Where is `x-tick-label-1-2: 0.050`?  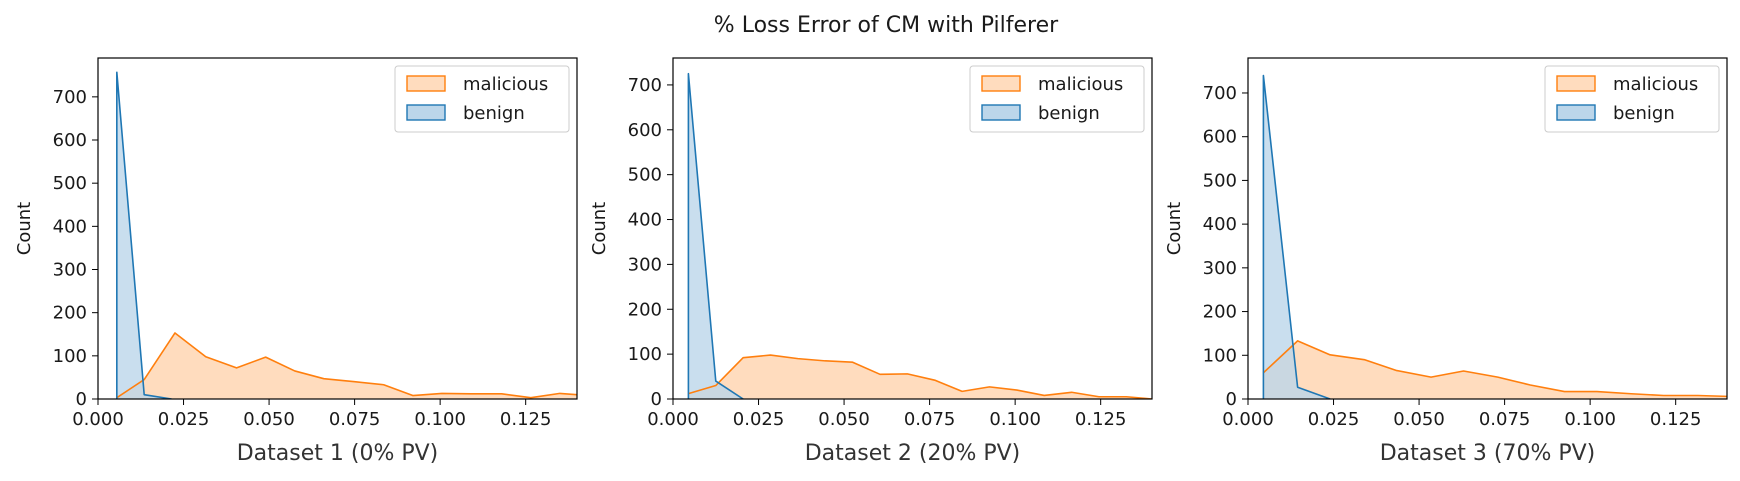
x-tick-label-1-2: 0.050 is located at coordinates (269, 419).